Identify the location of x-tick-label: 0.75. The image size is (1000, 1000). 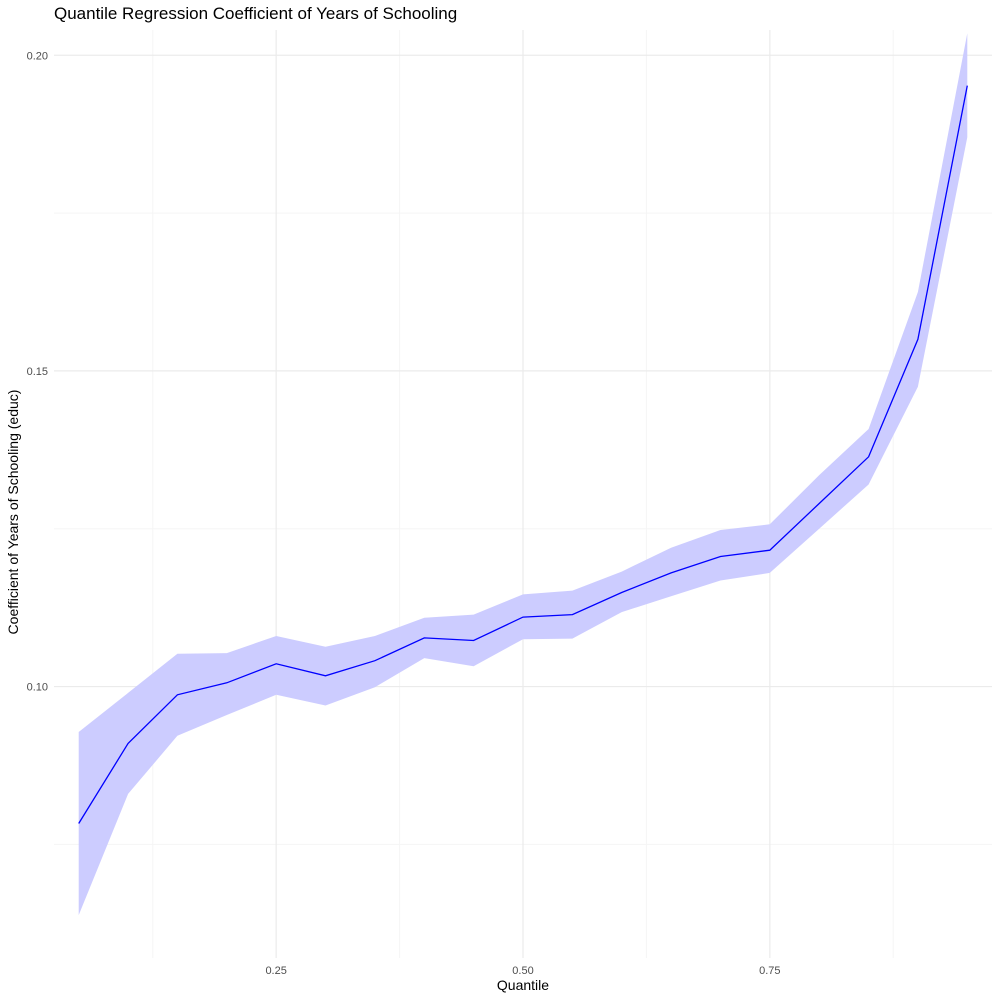
(769, 971).